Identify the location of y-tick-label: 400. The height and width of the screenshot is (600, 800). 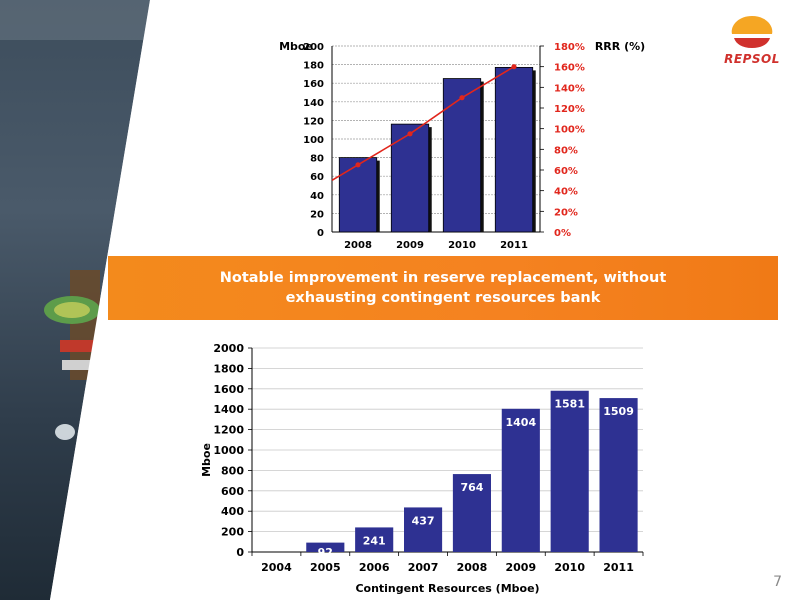
(232, 511).